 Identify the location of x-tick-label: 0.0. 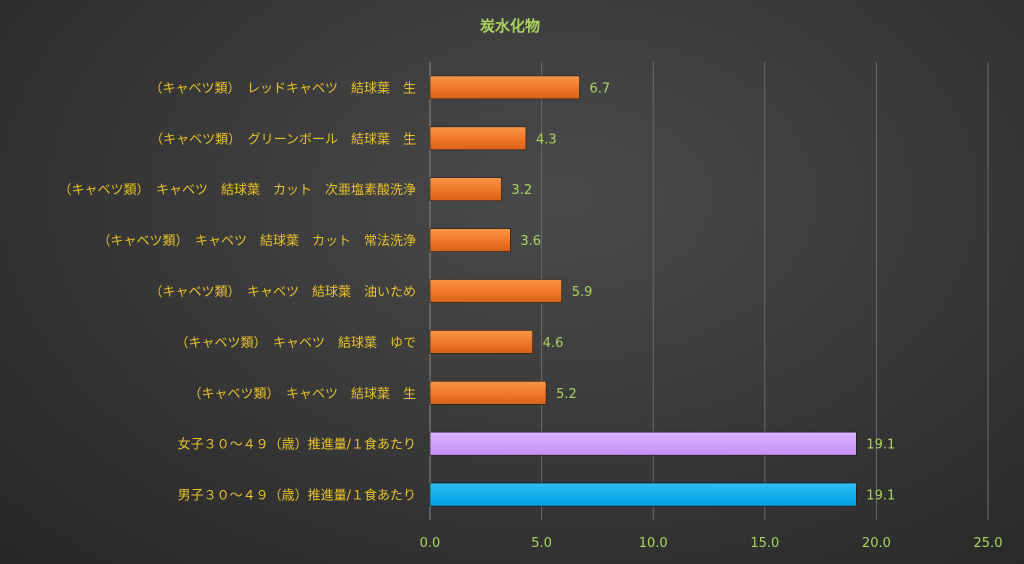
(430, 543).